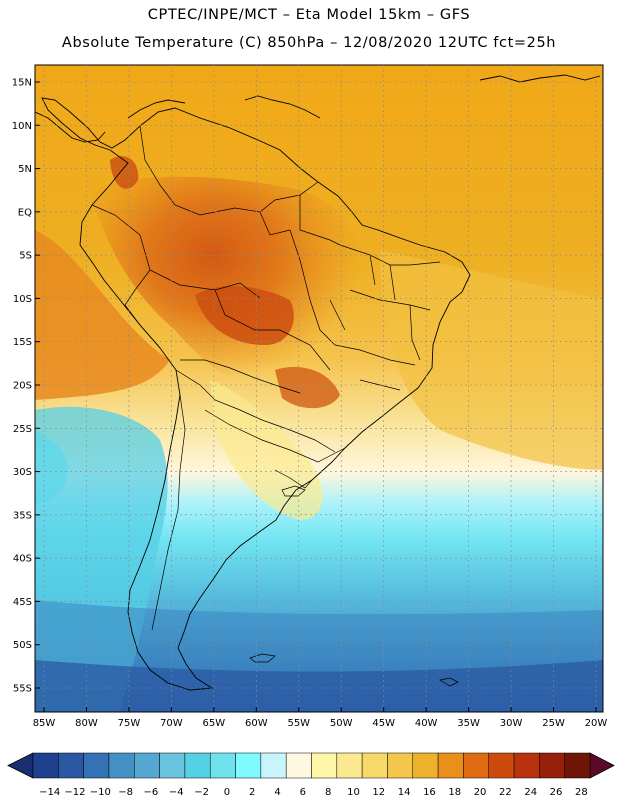 The height and width of the screenshot is (800, 618). Describe the element at coordinates (511, 723) in the screenshot. I see `lon-label: 30W` at that location.